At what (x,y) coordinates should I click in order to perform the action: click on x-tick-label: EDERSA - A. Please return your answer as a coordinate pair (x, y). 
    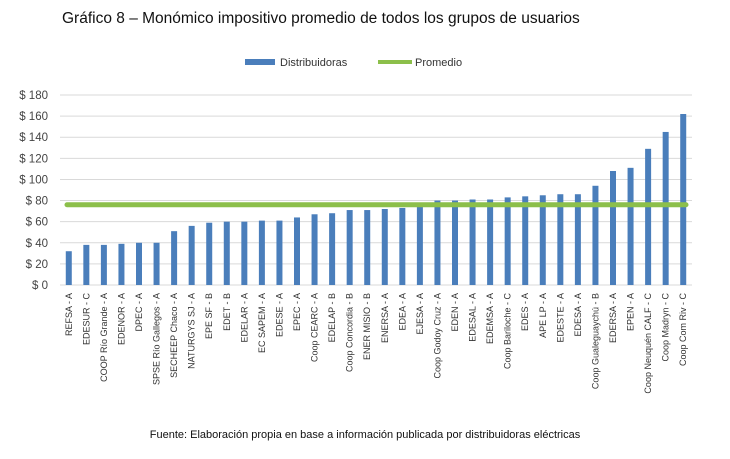
    Looking at the image, I should click on (613, 318).